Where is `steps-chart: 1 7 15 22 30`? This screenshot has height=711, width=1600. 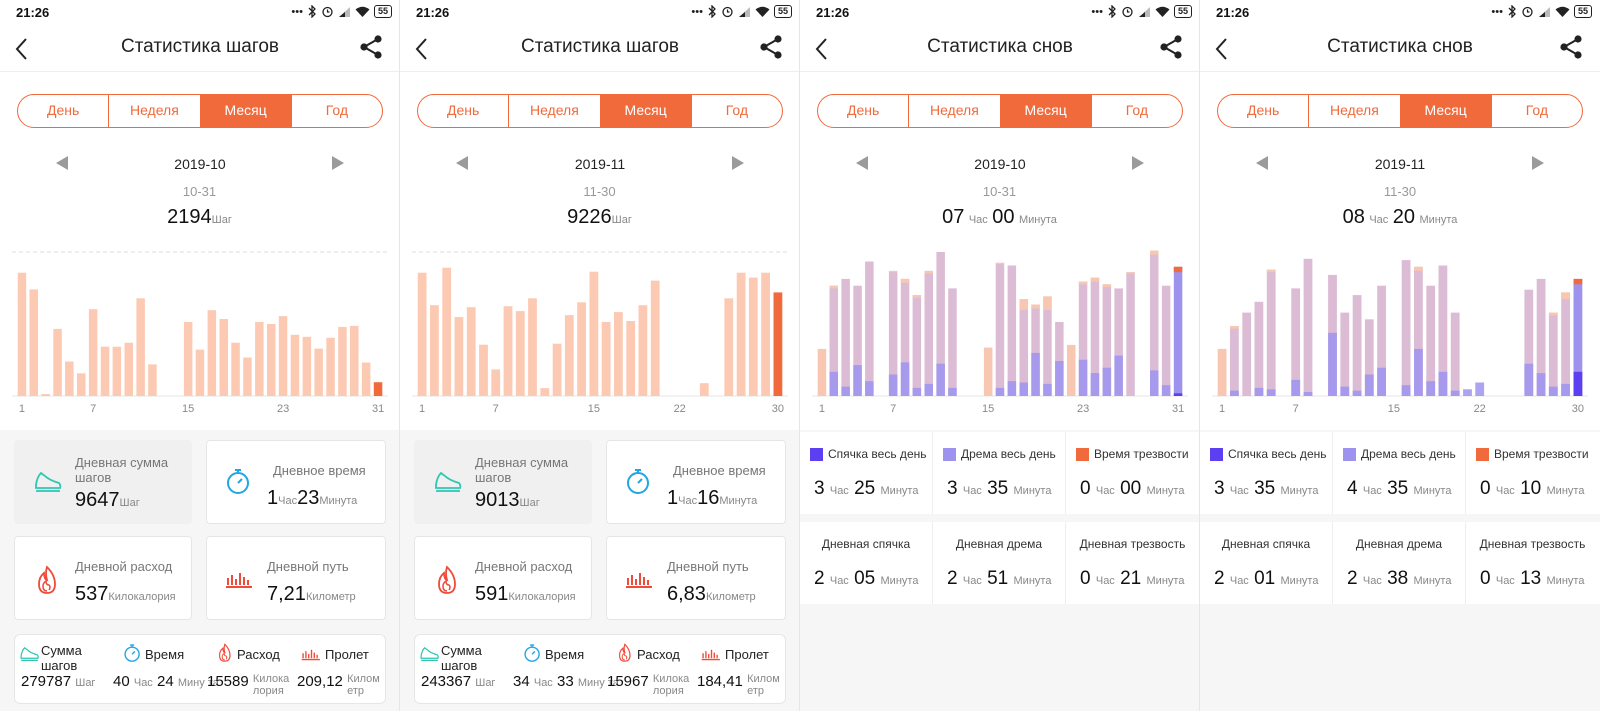 steps-chart: 1 7 15 22 30 is located at coordinates (600, 333).